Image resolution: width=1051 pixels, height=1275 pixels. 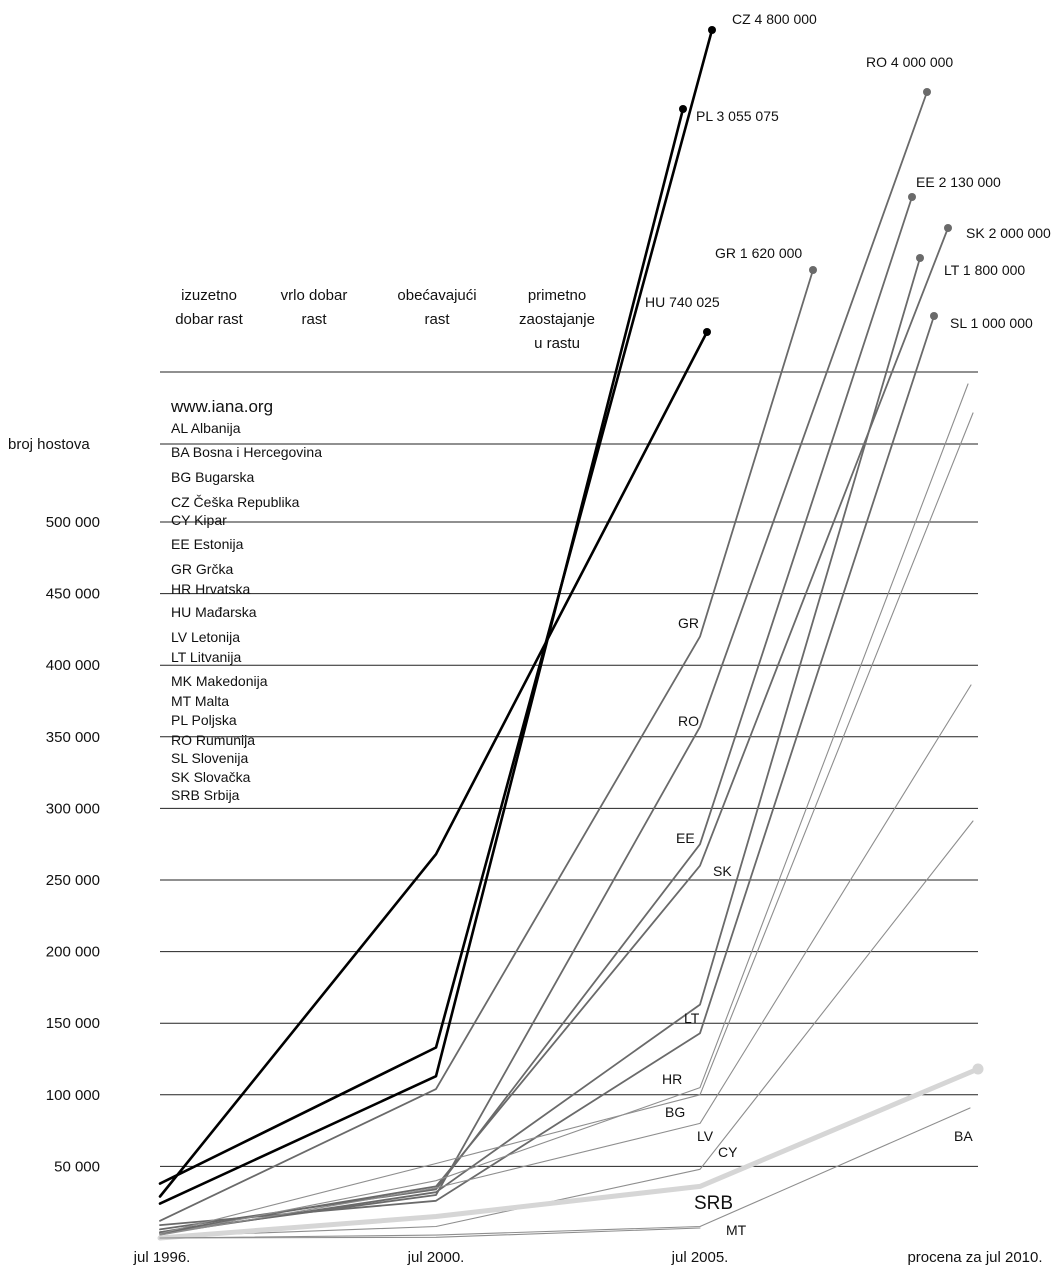 I want to click on series-label-ee: EE, so click(x=685, y=838).